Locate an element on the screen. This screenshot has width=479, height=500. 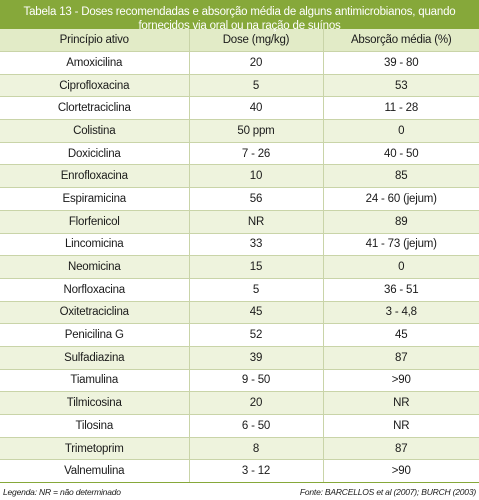
cell-dose: 33 is located at coordinates (255, 245).